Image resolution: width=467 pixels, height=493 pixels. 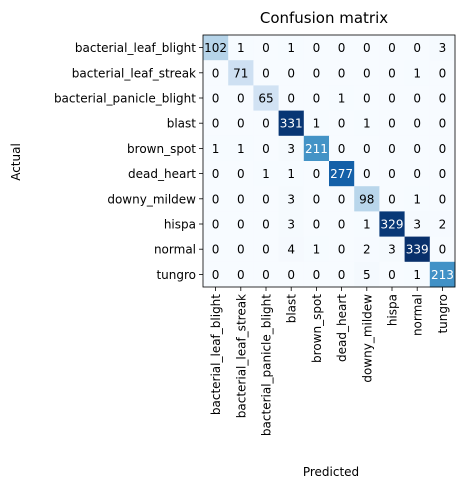 I want to click on cell-value-label: 4, so click(x=291, y=250).